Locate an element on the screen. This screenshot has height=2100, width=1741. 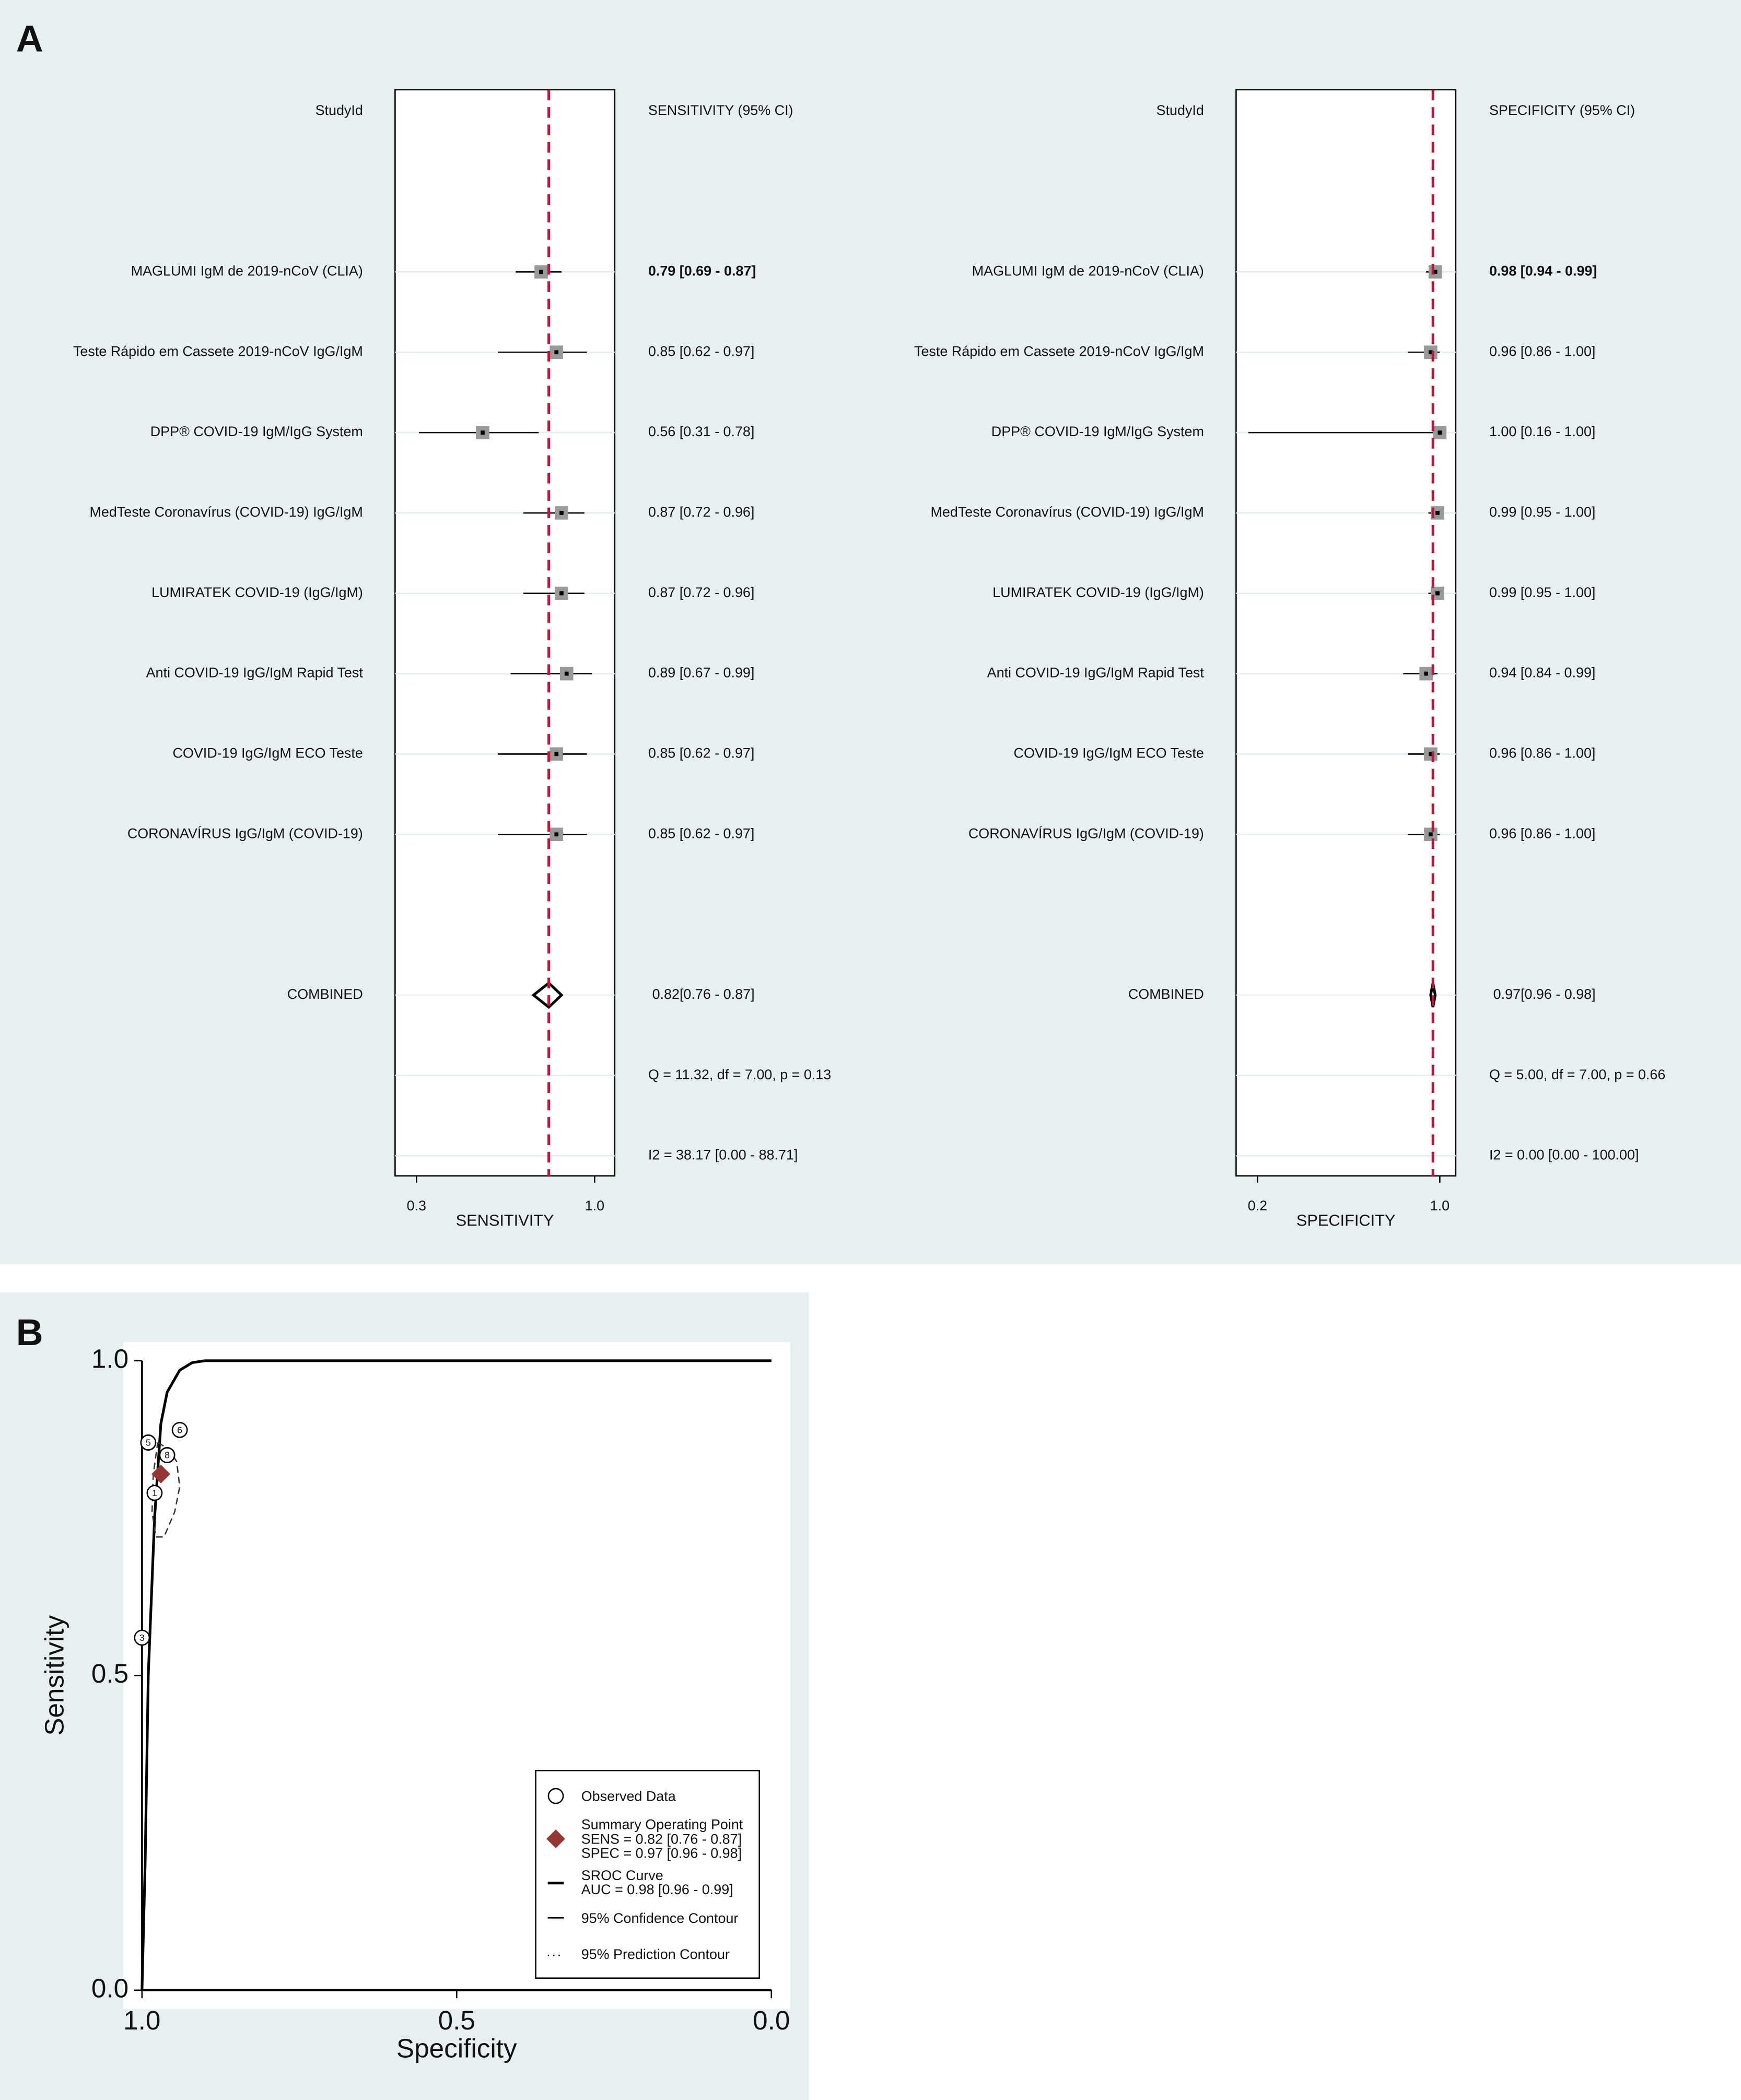
legend-detail: SPEC = 0.97 [0.96 - 0.98] is located at coordinates (661, 1853).